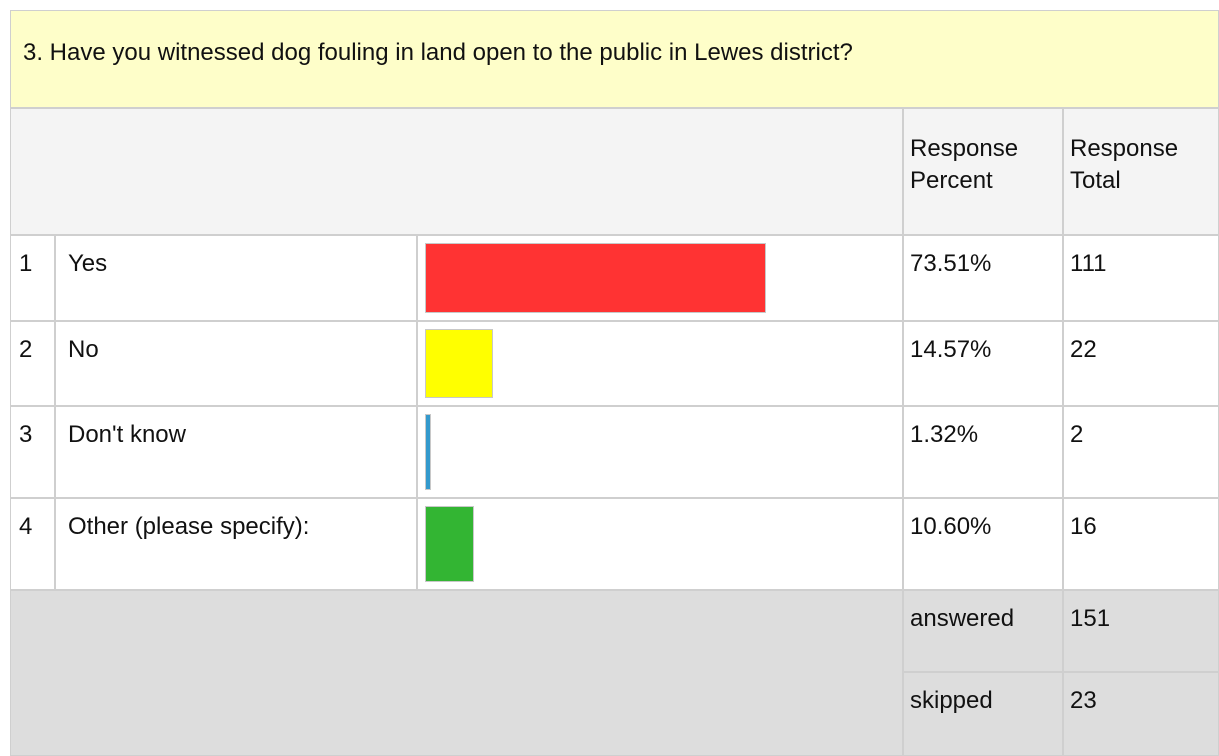  Describe the element at coordinates (1141, 631) in the screenshot. I see `summary-value: 151` at that location.